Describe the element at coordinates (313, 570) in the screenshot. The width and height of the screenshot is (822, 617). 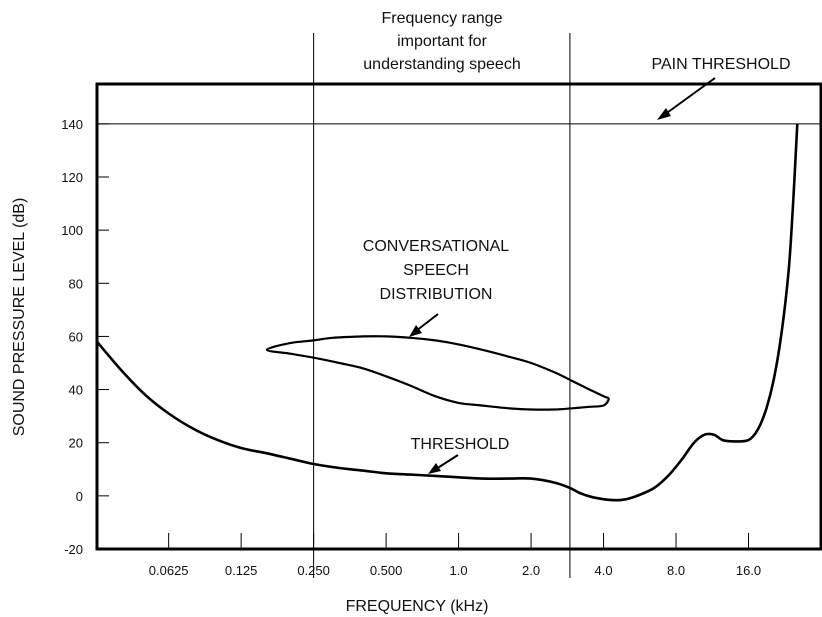
I see `x-tick-label: 0.250` at that location.